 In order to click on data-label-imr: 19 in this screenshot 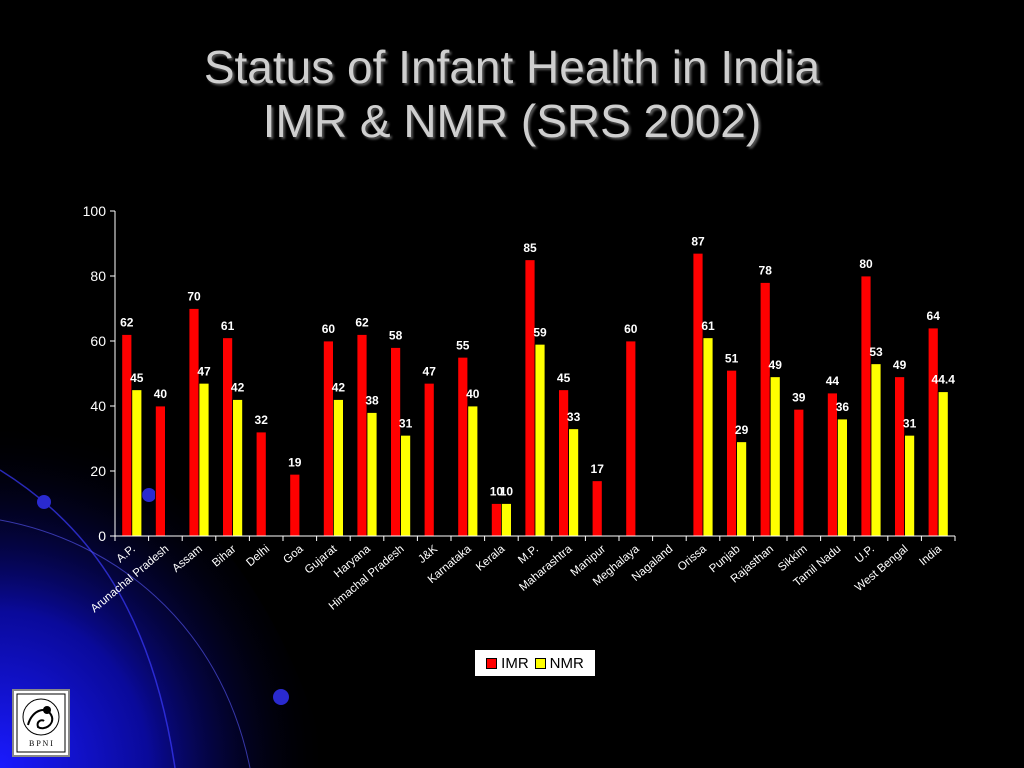, I will do `click(295, 462)`.